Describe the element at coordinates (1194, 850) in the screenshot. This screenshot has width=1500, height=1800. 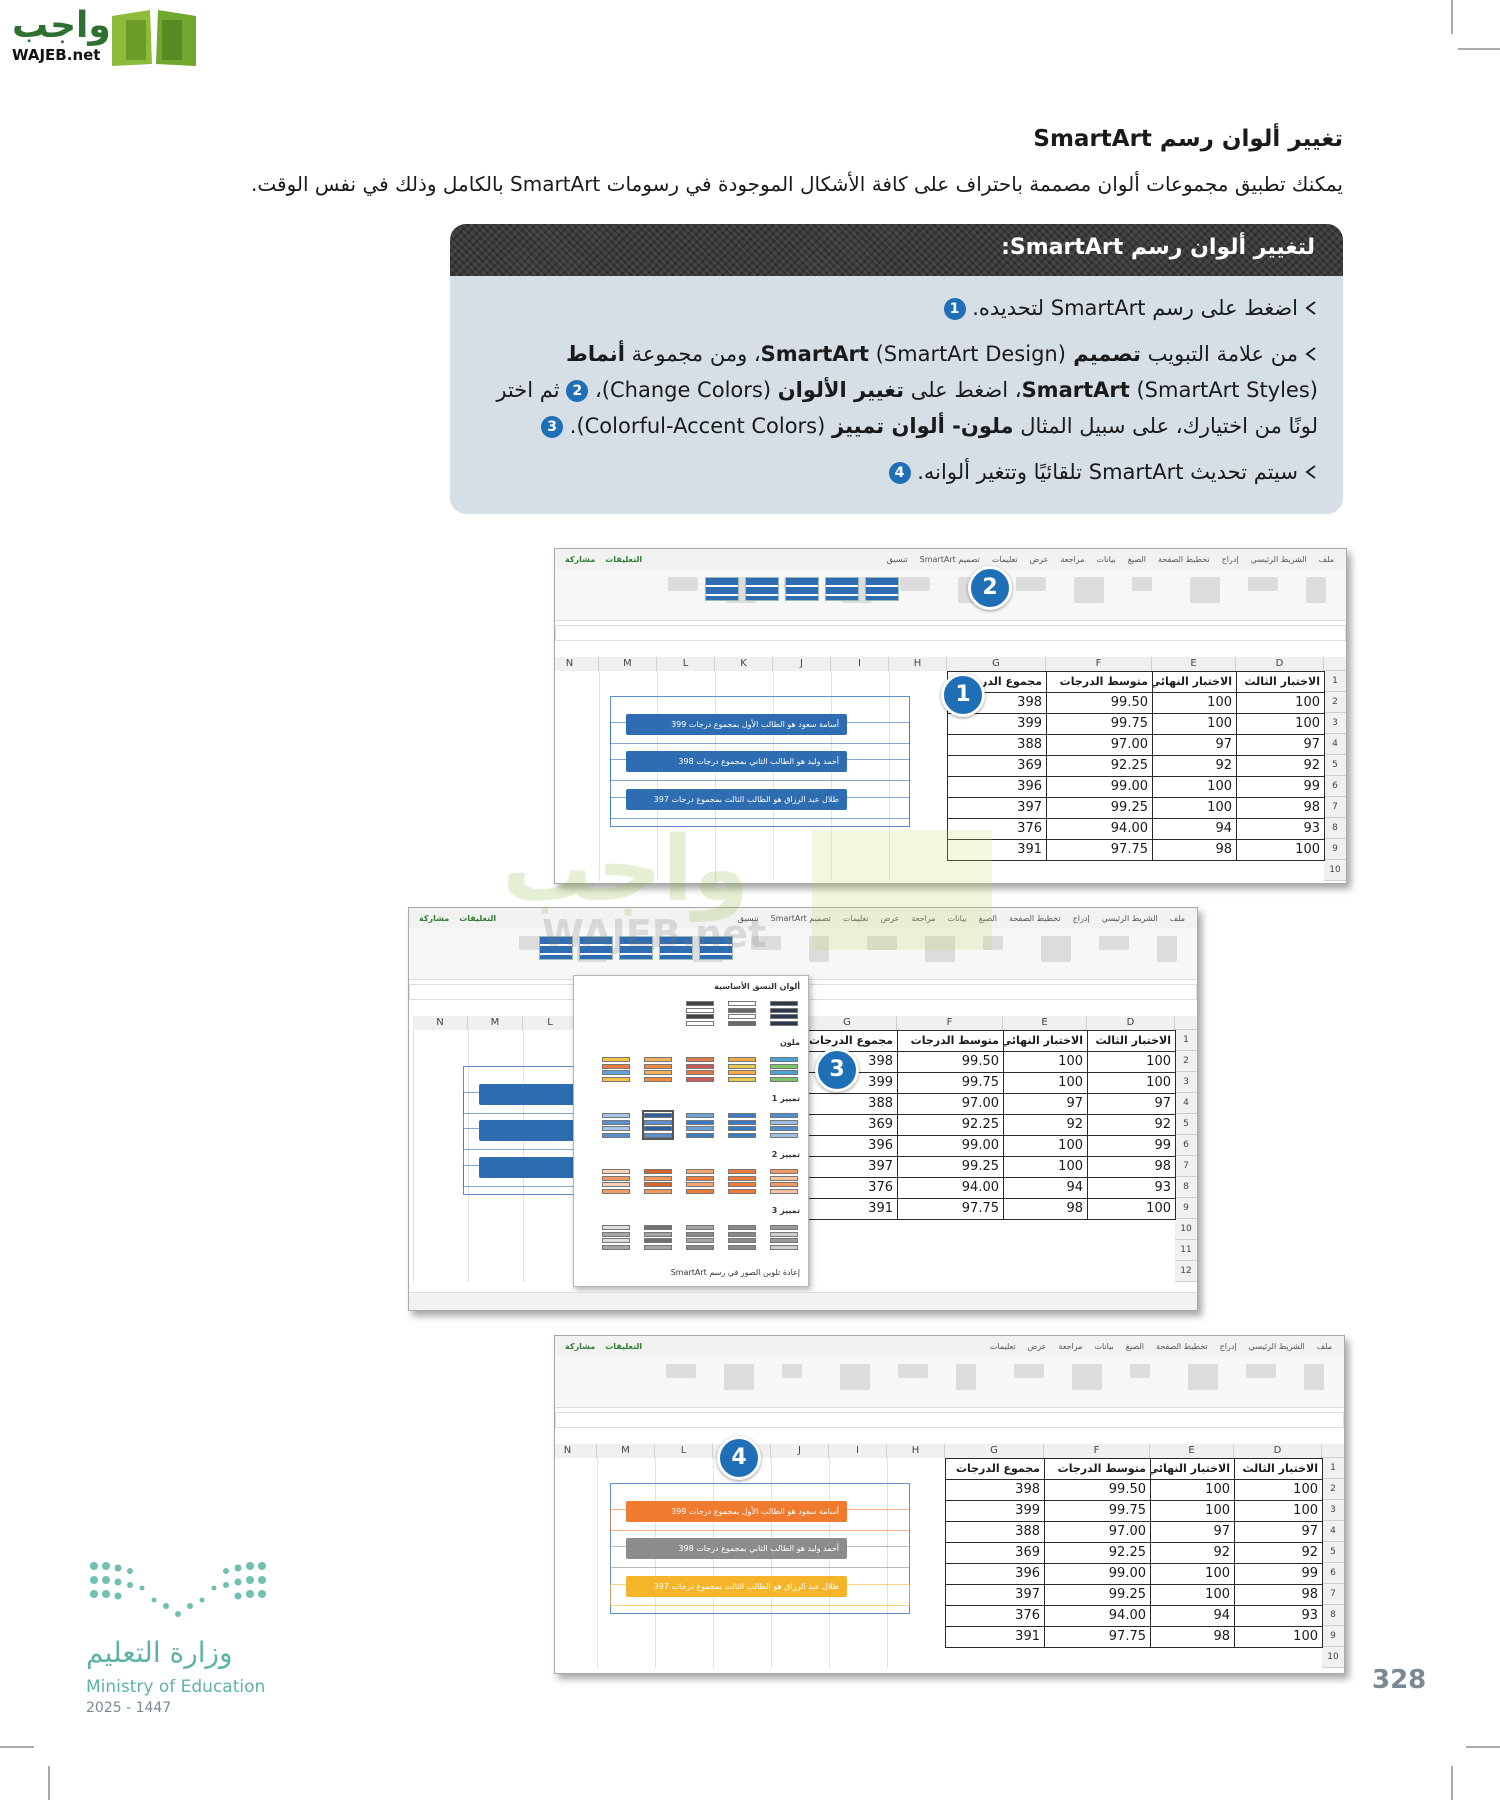
I see `table-cell: 98` at that location.